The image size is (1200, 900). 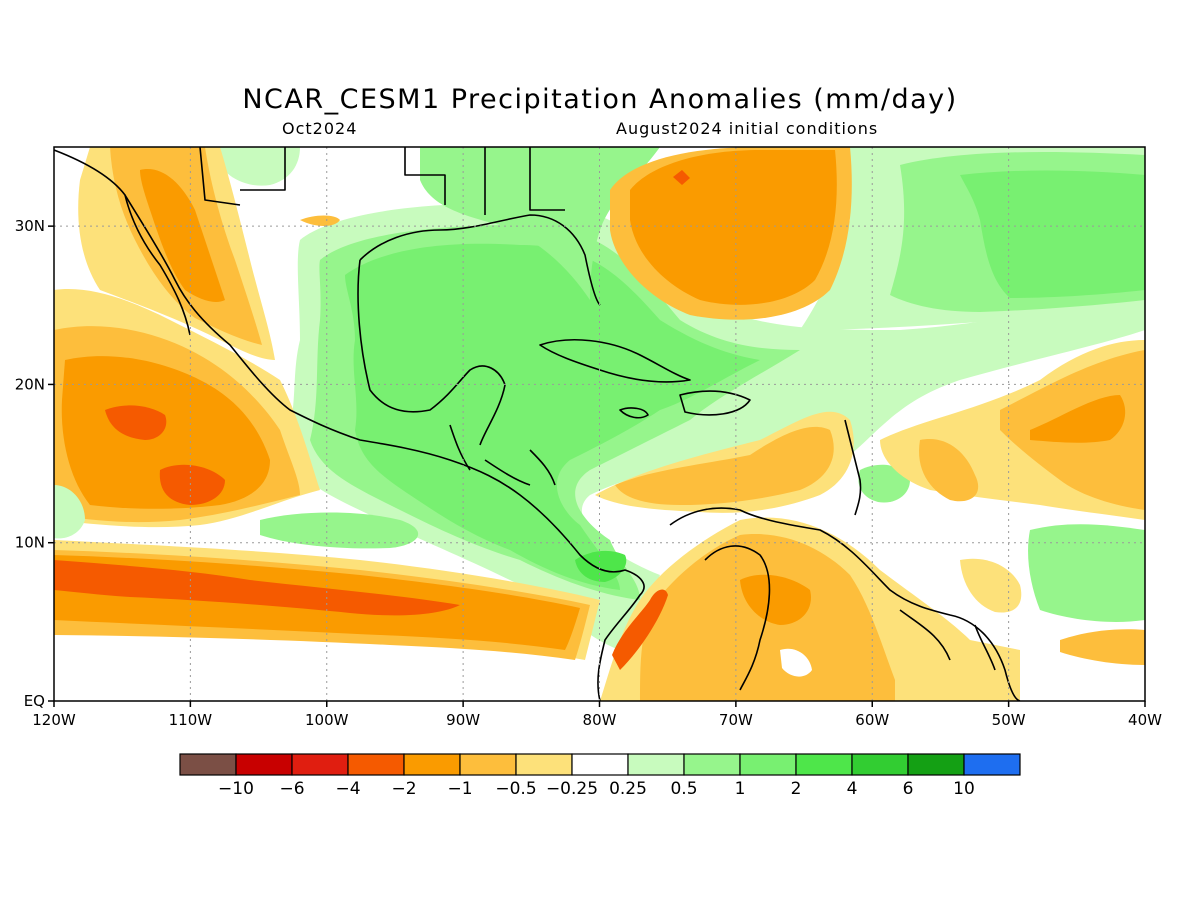 What do you see at coordinates (320, 220) in the screenshot?
I see `dry-gulf-of-mexico-fleck` at bounding box center [320, 220].